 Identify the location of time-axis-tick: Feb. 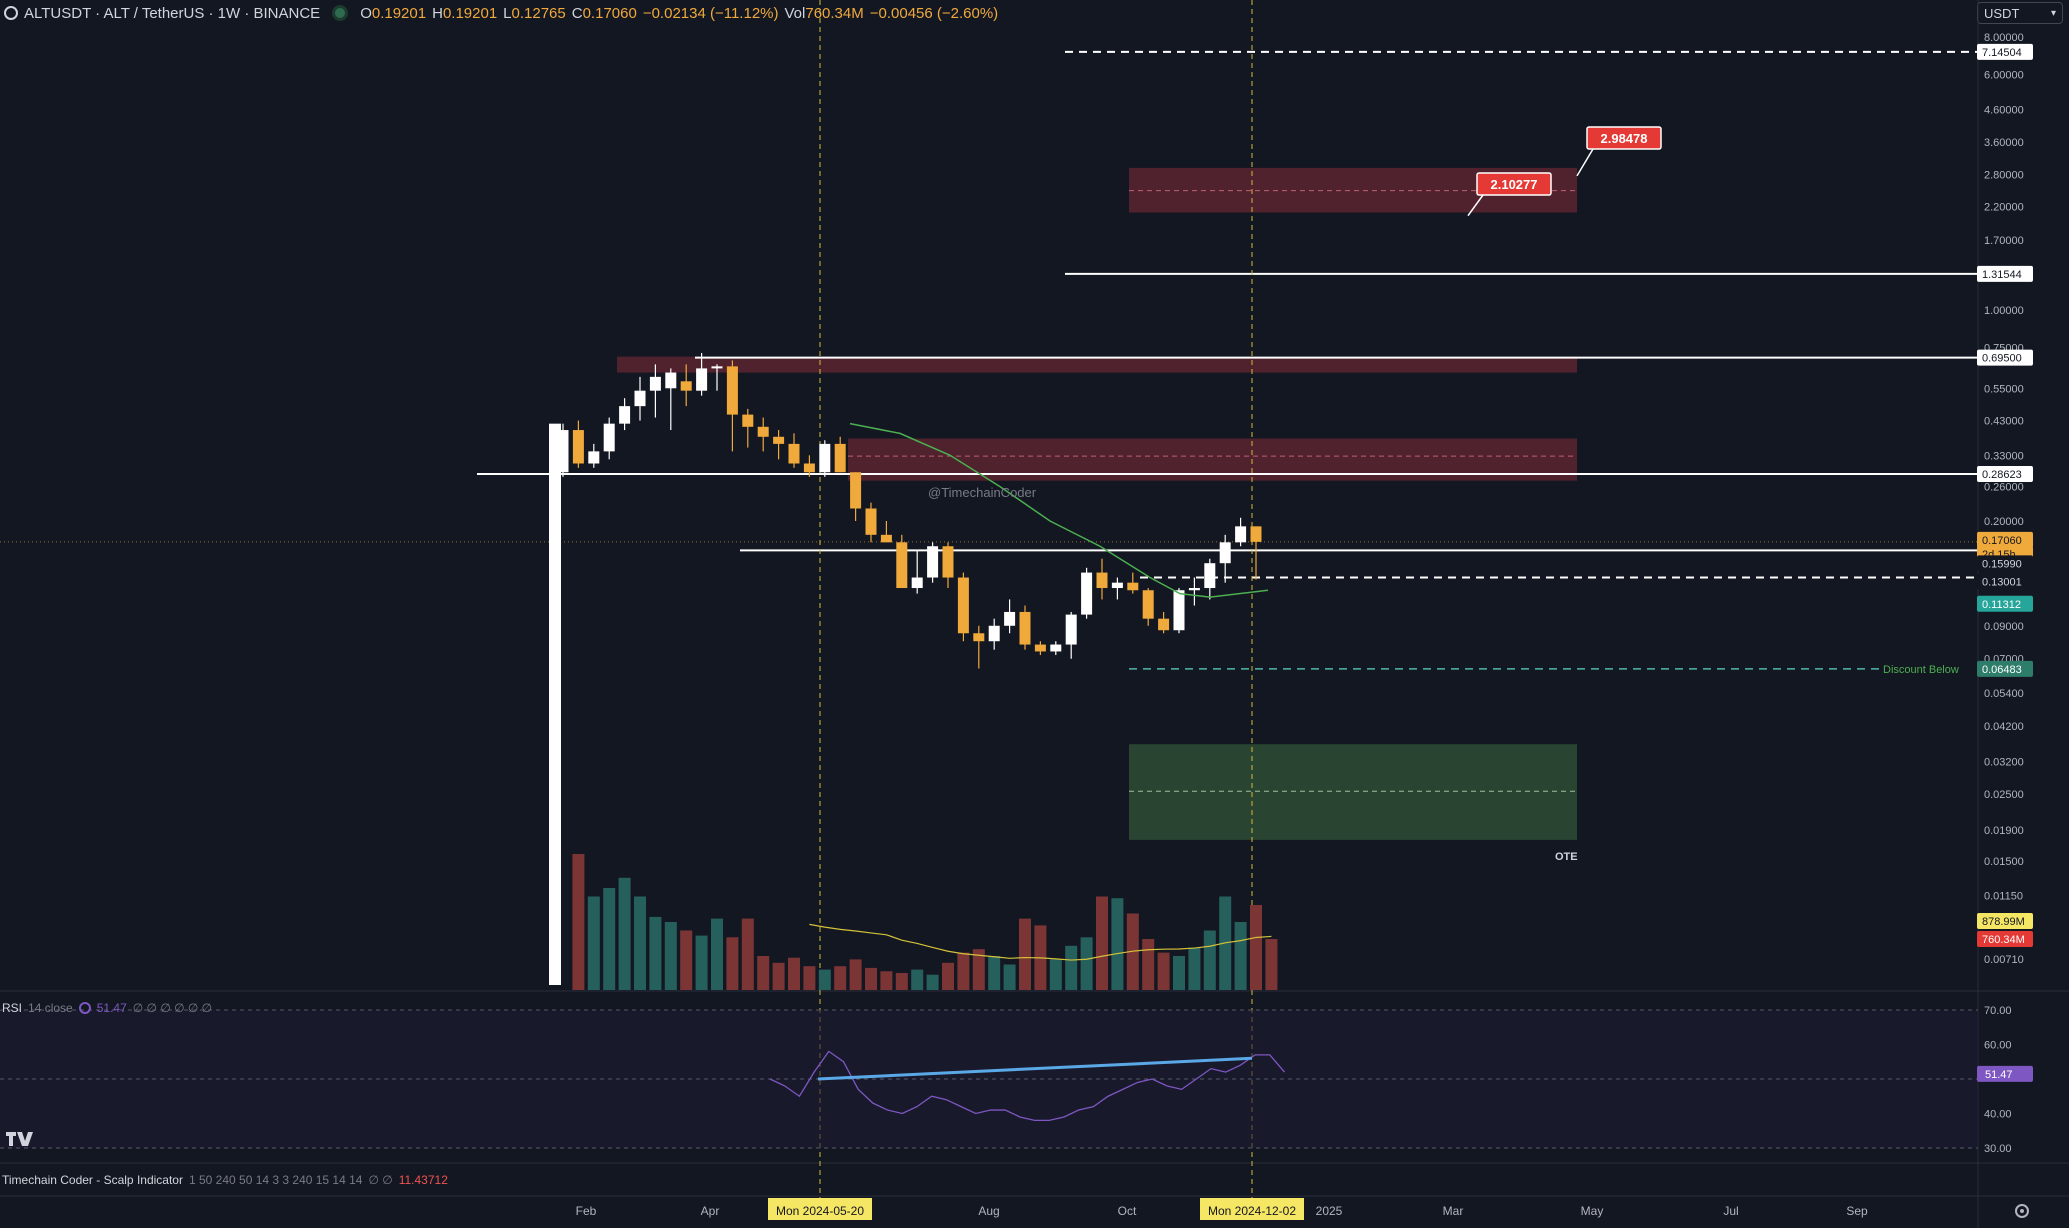
(586, 1211).